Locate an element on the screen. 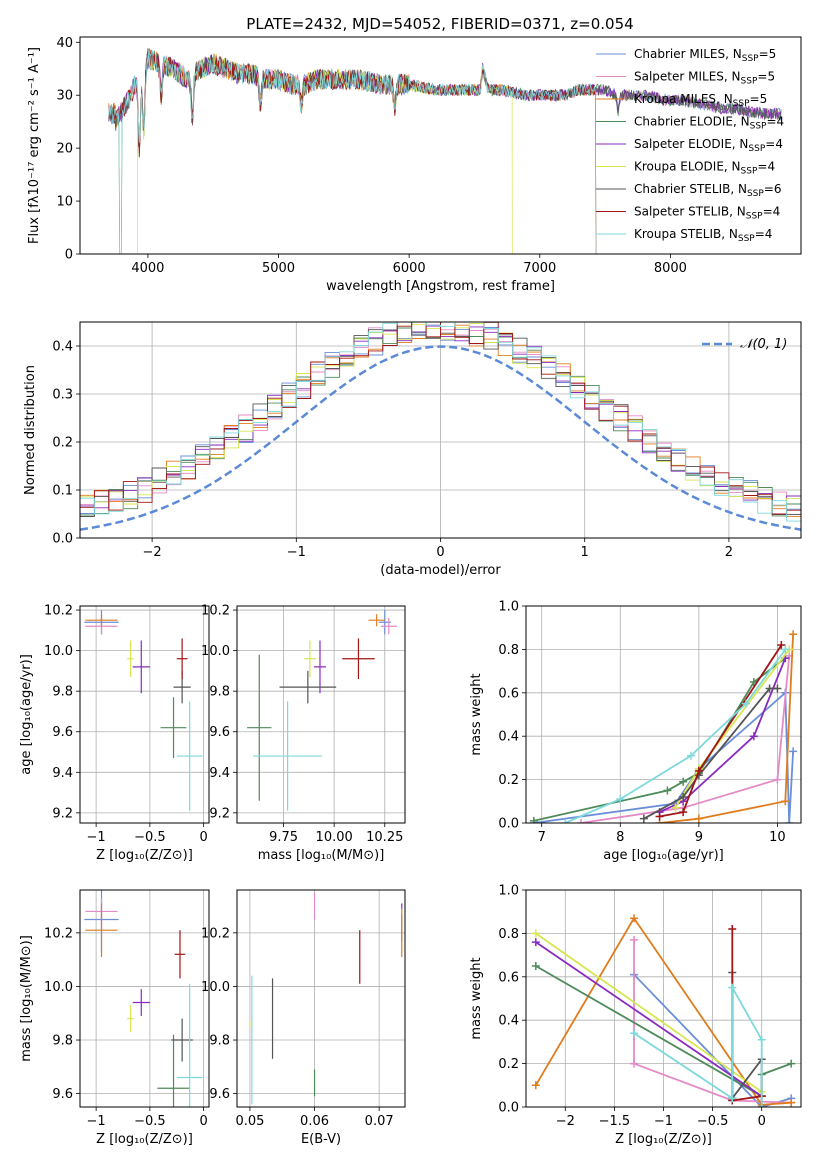 The image size is (819, 1170). y-tick-label: 0.6 is located at coordinates (508, 977).